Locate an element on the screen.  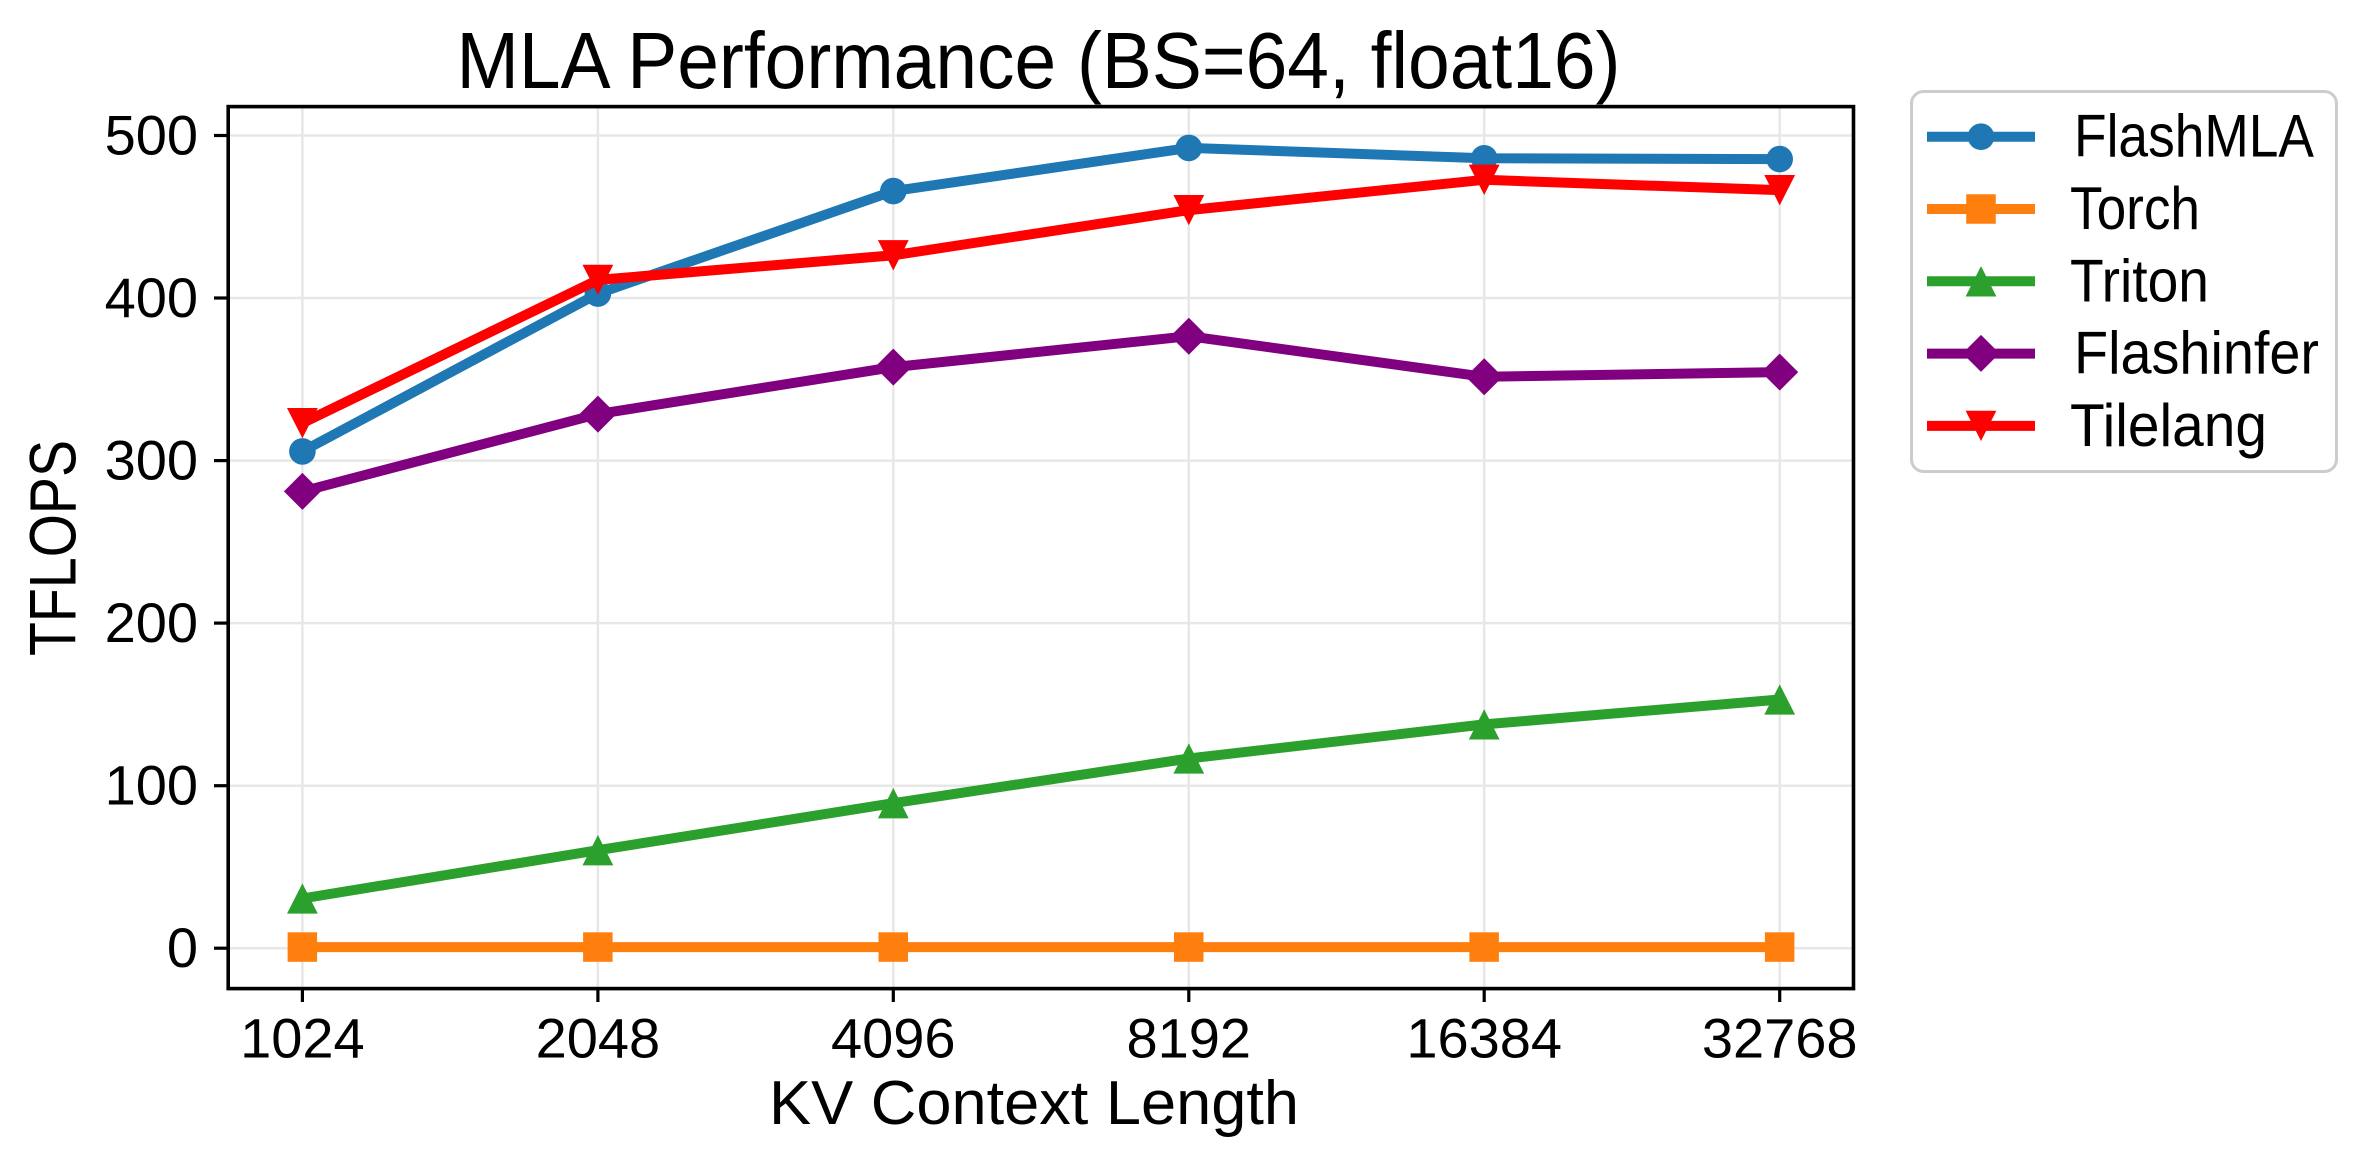
svg-text: 16384 is located at coordinates (1484, 1037).